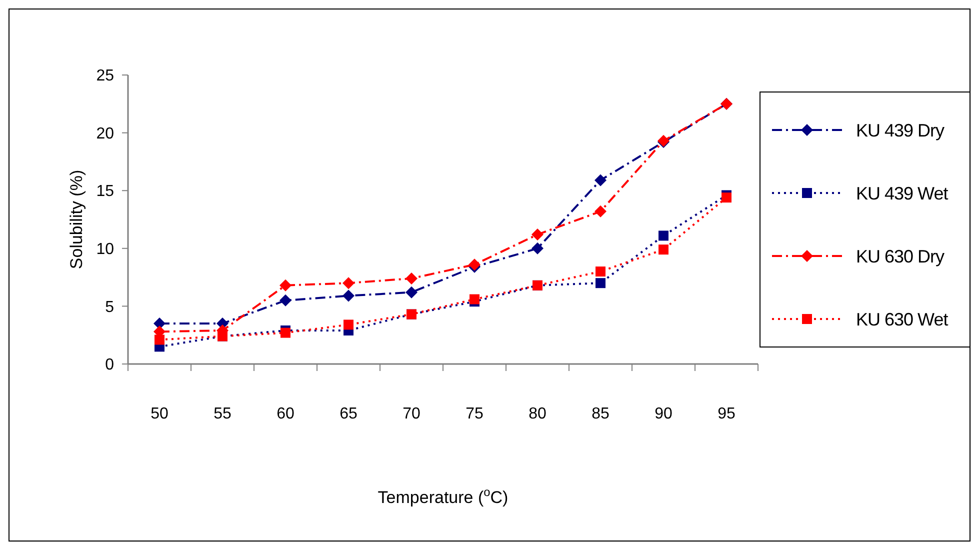 Image resolution: width=971 pixels, height=542 pixels. What do you see at coordinates (411, 414) in the screenshot?
I see `x-tick-label: 70` at bounding box center [411, 414].